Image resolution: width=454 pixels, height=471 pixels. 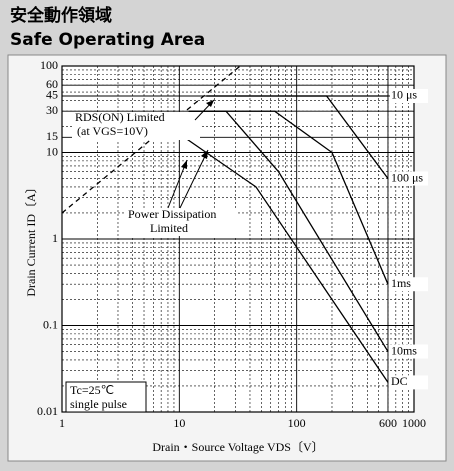 What do you see at coordinates (52, 95) in the screenshot?
I see `y-tick-label: 45` at bounding box center [52, 95].